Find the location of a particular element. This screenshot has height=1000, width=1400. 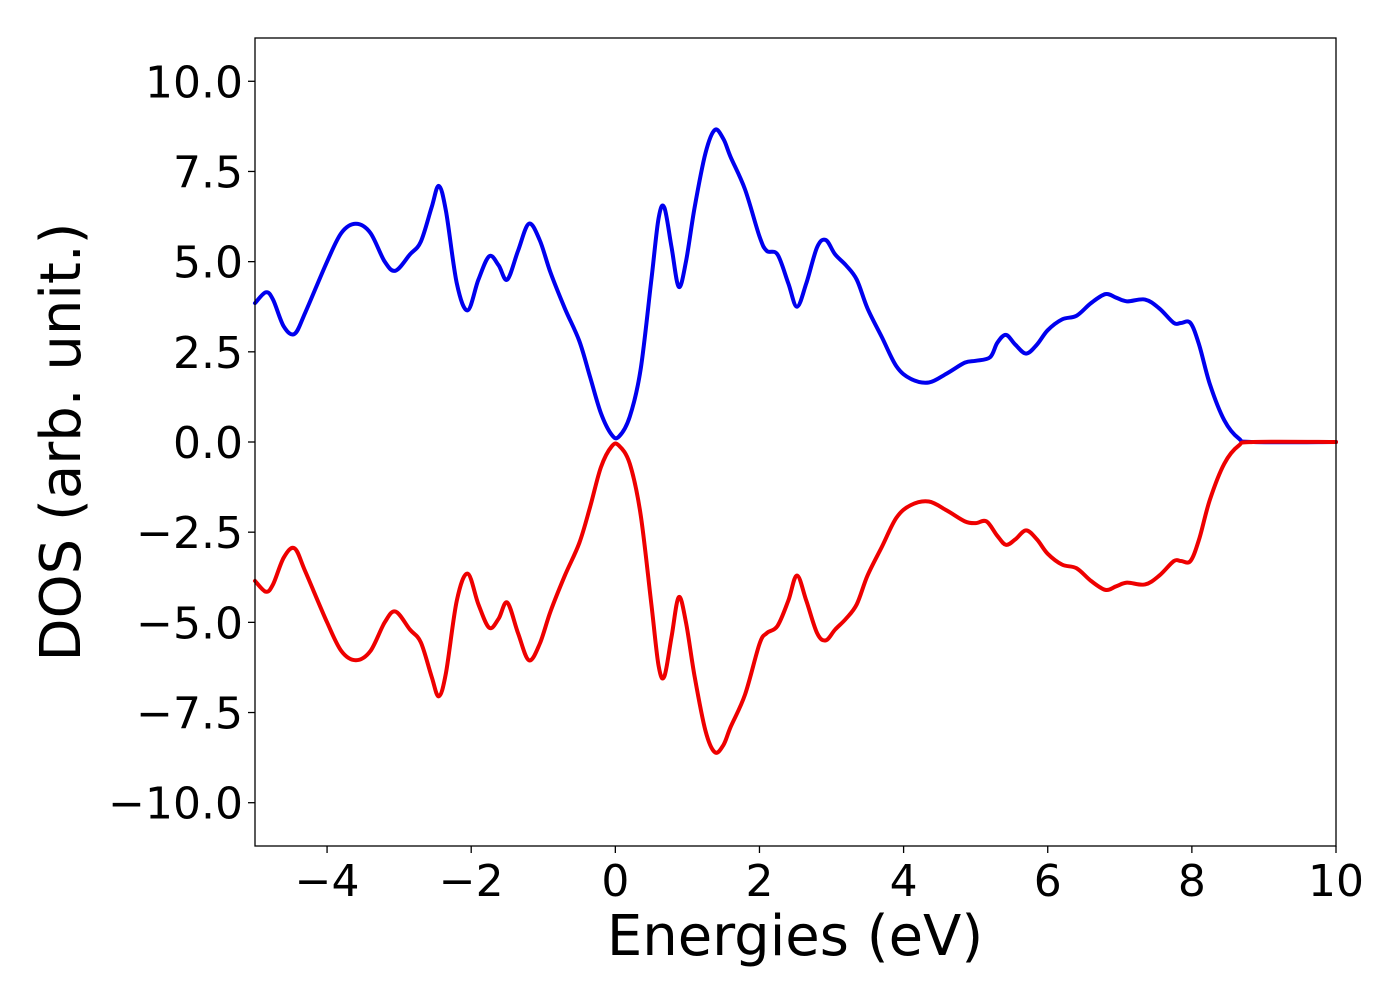

y-tick-label: −7.5 is located at coordinates (189, 714).